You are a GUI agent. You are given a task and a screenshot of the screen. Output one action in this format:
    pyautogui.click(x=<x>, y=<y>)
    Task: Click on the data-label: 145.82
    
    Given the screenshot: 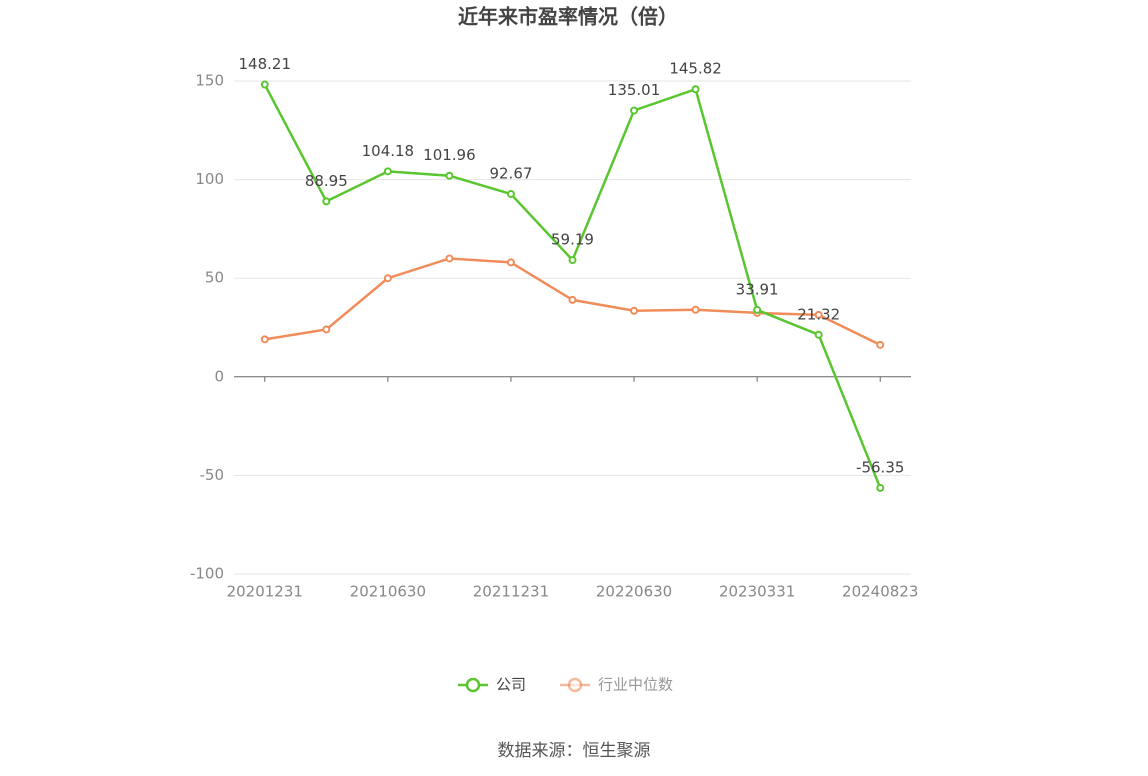 What is the action you would take?
    pyautogui.click(x=695, y=69)
    